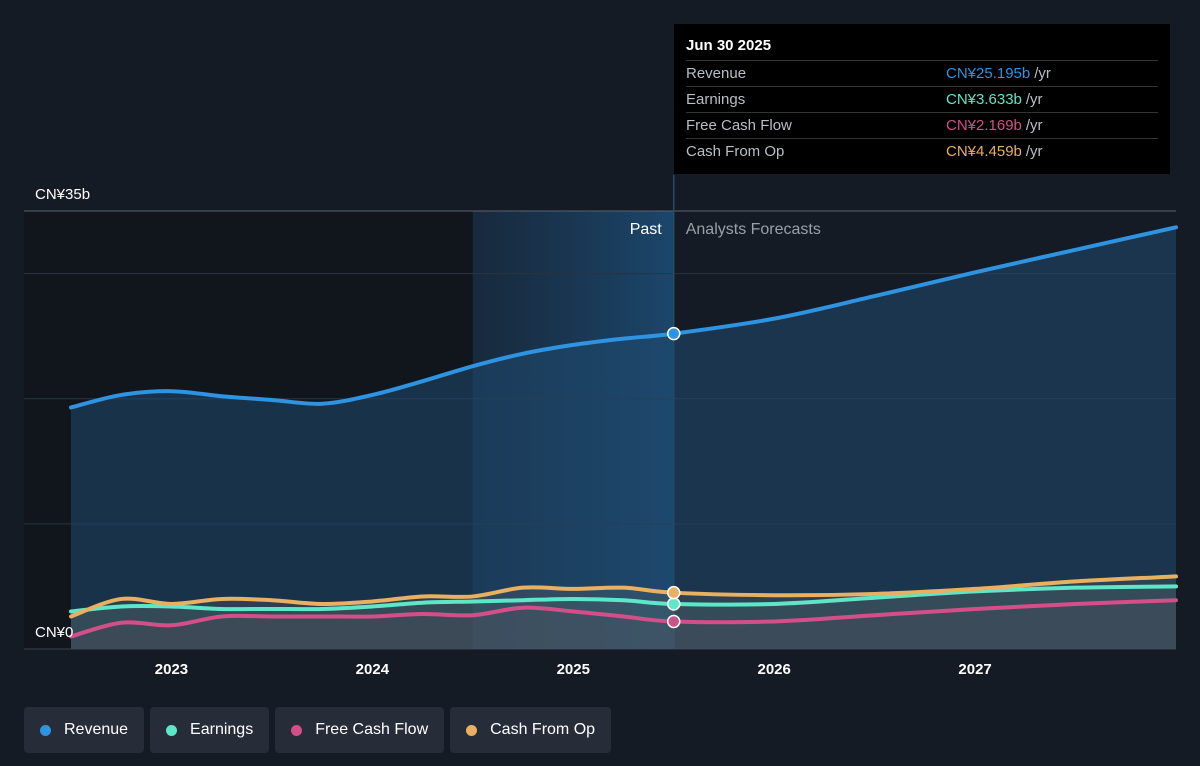 The image size is (1200, 766). I want to click on y-tick-label: CN¥0, so click(54, 632).